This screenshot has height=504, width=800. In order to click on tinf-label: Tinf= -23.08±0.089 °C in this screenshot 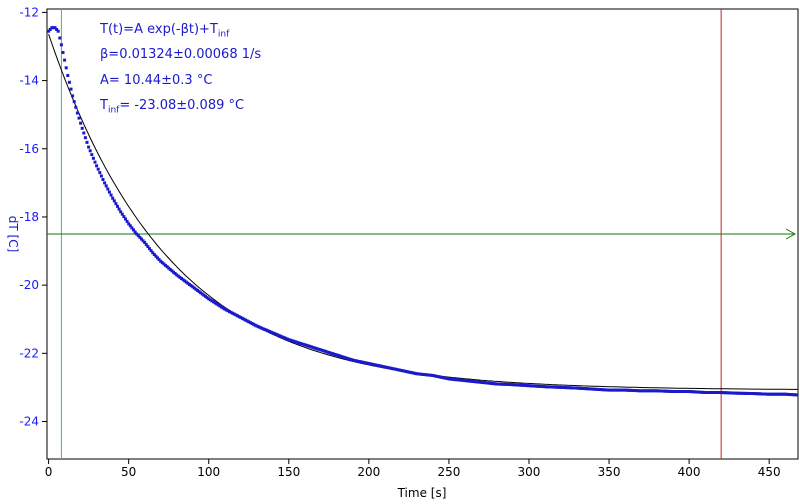, I will do `click(172, 107)`.